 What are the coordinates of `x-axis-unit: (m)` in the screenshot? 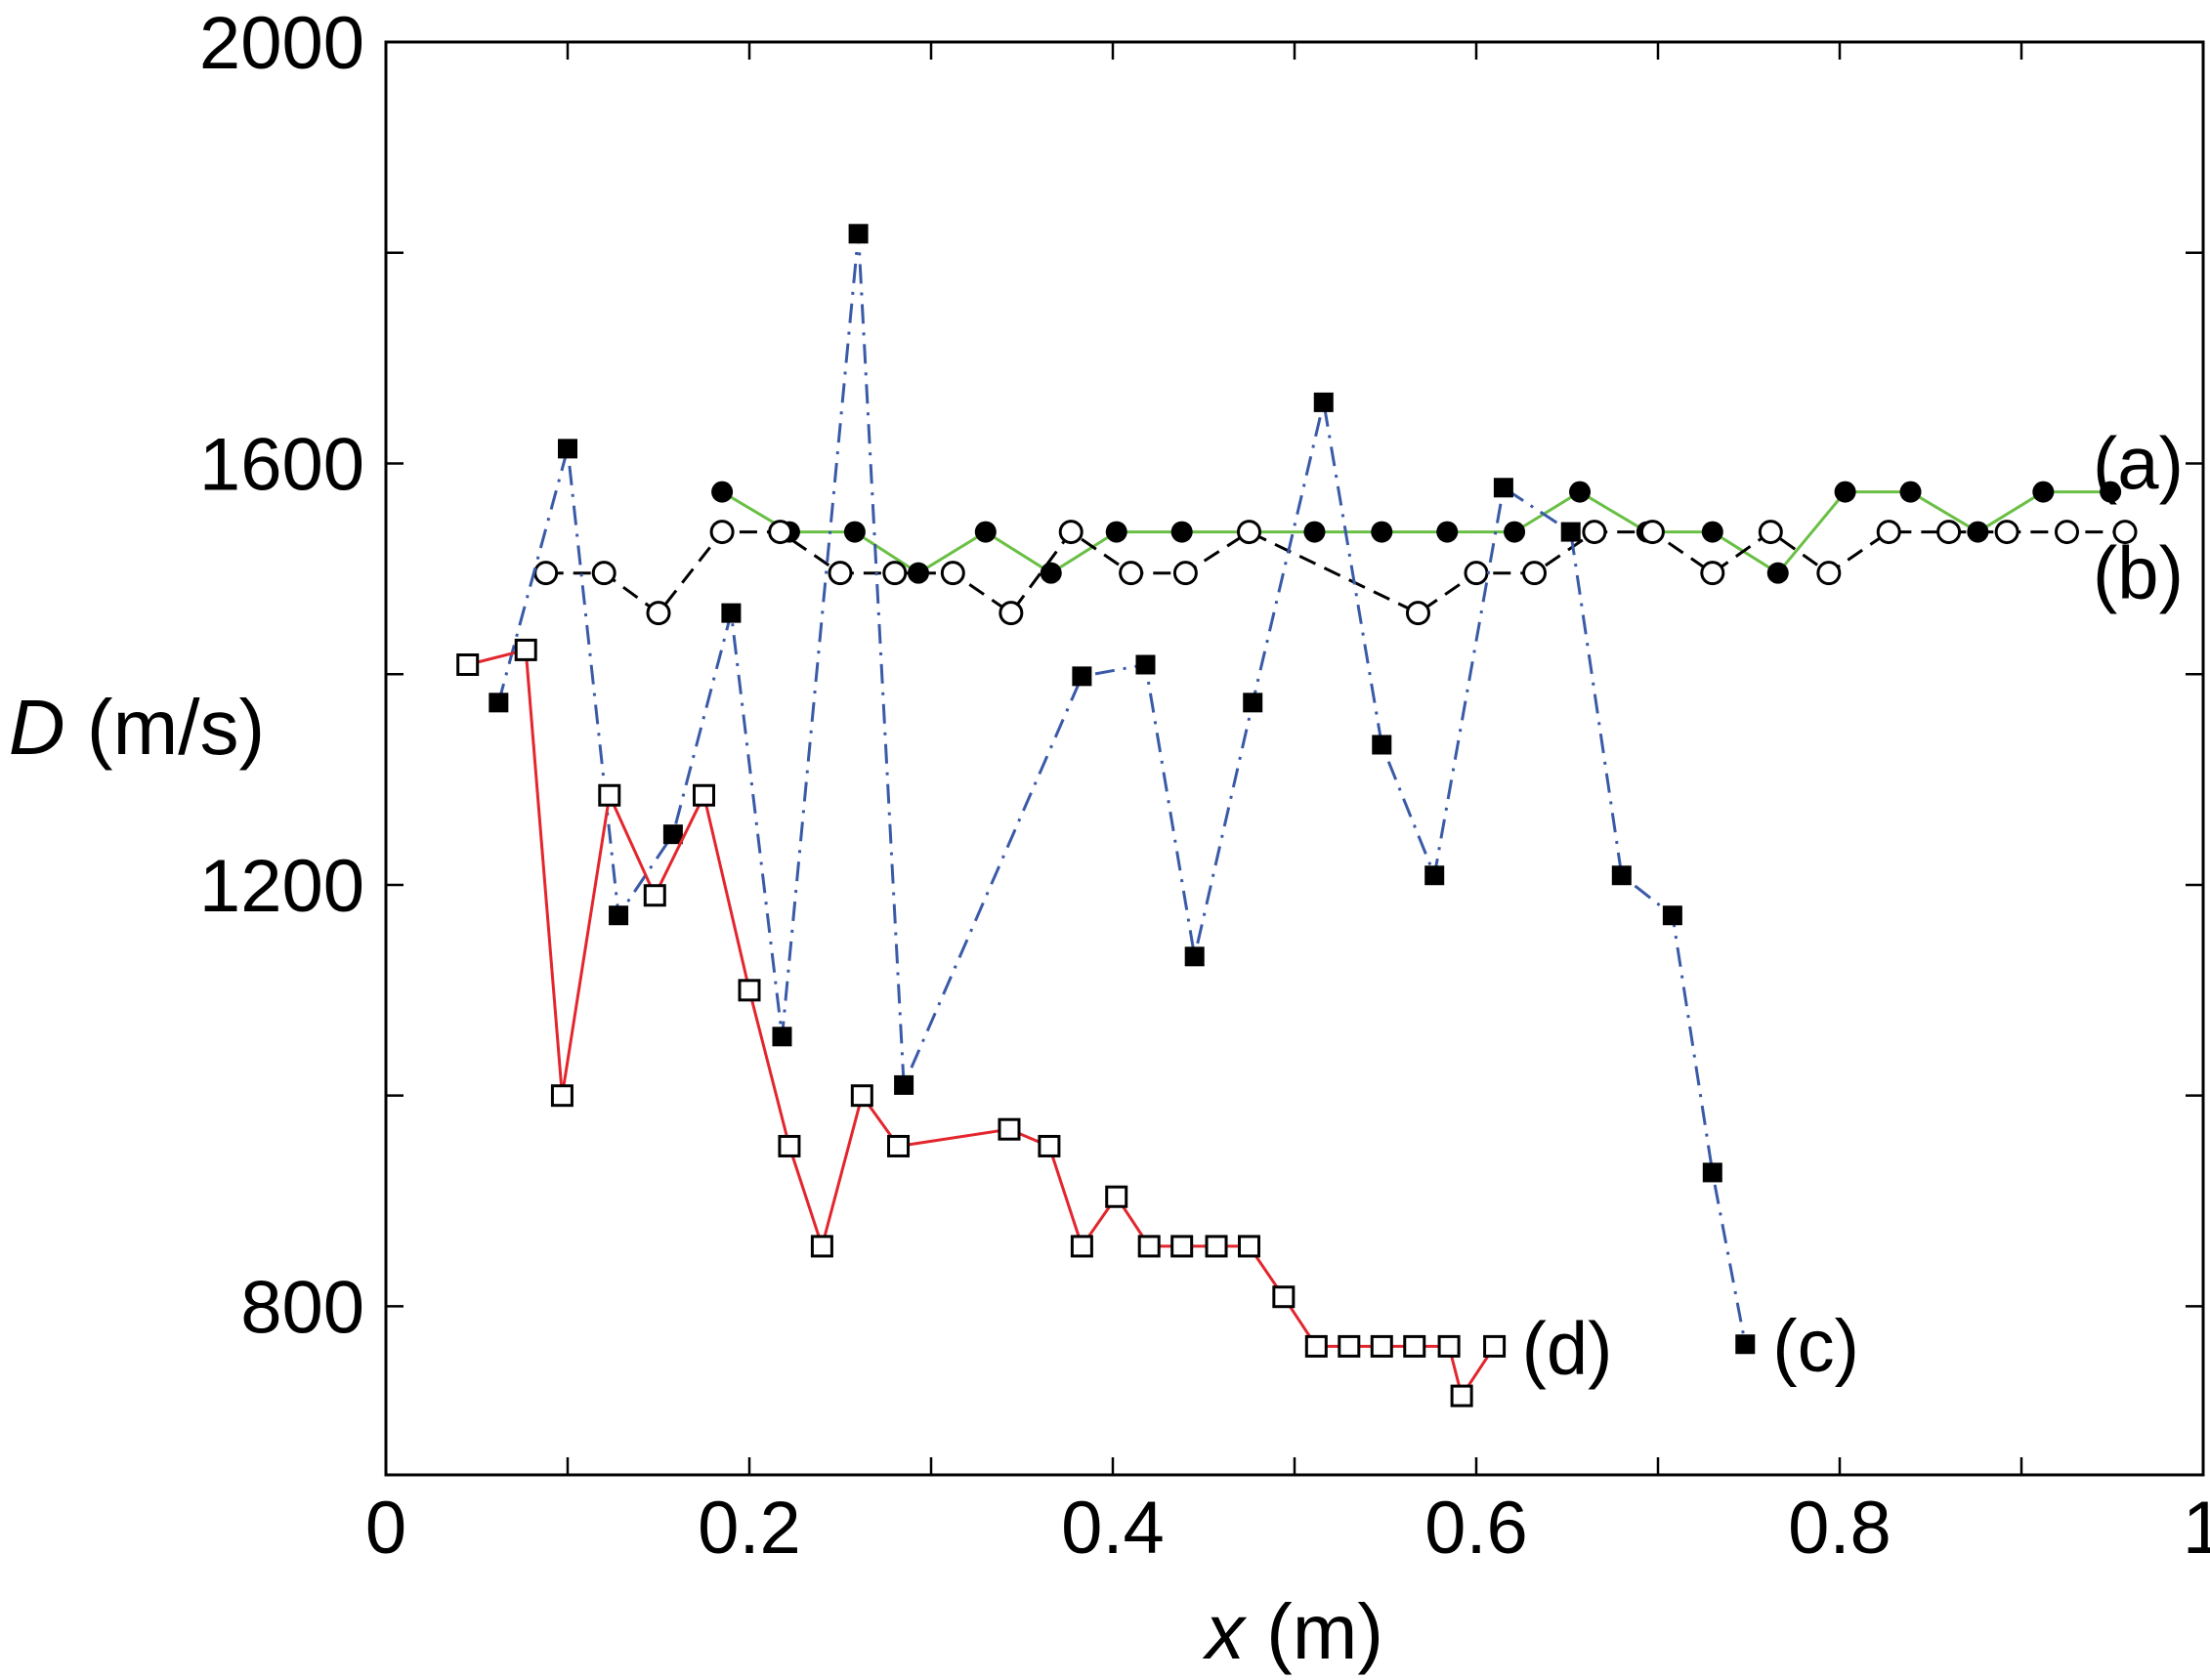 It's located at (1314, 1631).